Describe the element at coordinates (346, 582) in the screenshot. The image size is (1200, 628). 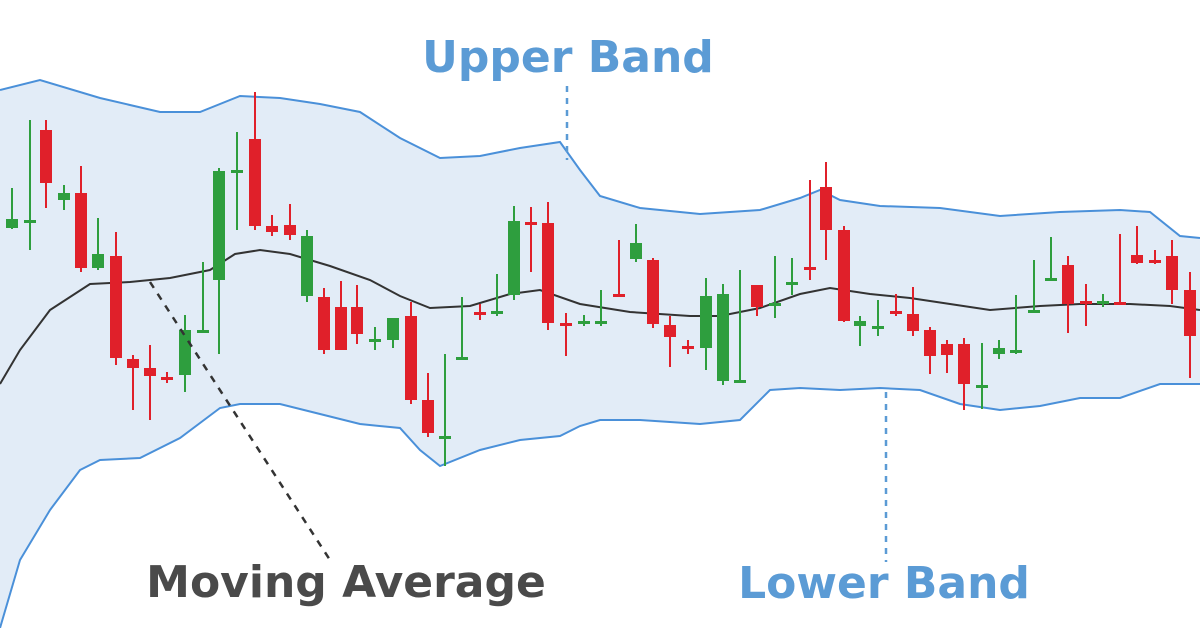
I see `moving-average-label: Moving Average` at that location.